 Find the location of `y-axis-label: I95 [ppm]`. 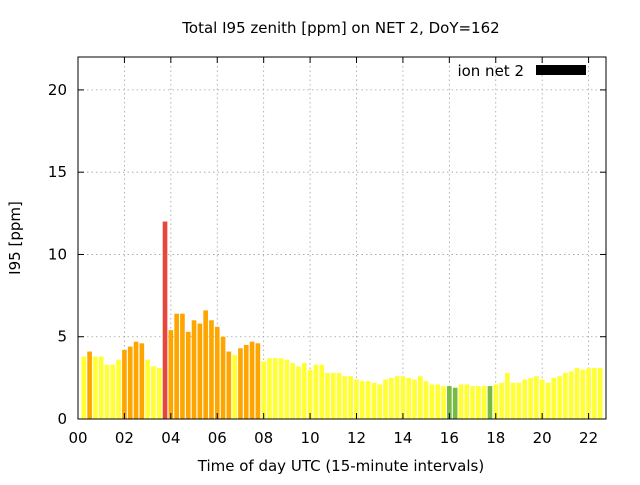

y-axis-label: I95 [ppm] is located at coordinates (15, 238).